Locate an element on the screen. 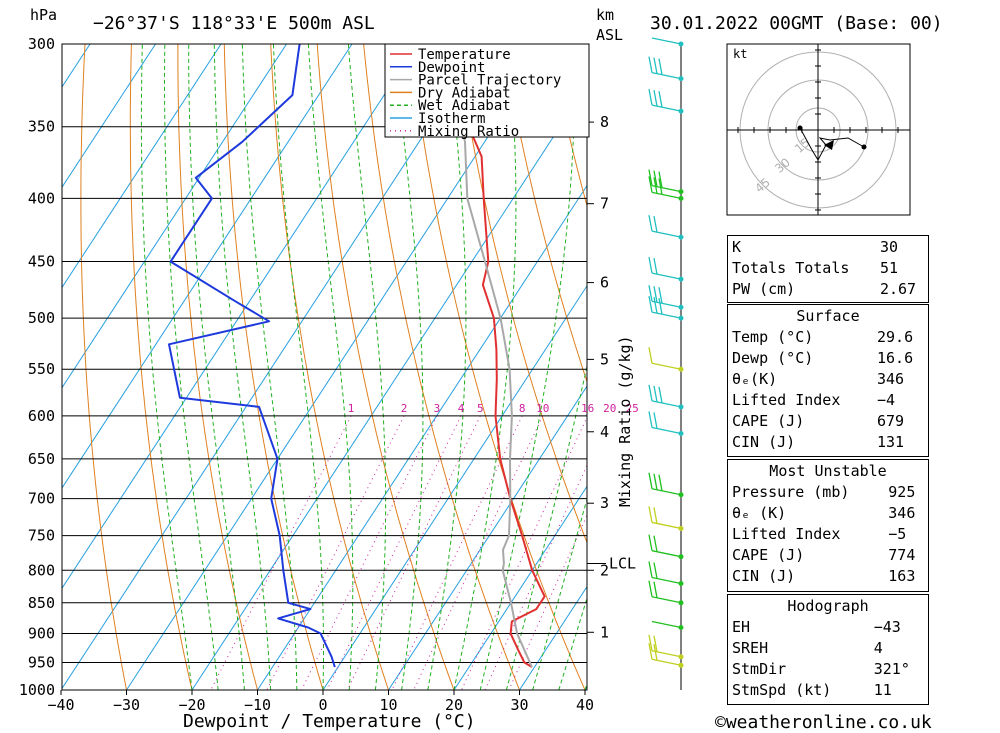 The image size is (1000, 733). surface-label: Lifted Index is located at coordinates (786, 400).